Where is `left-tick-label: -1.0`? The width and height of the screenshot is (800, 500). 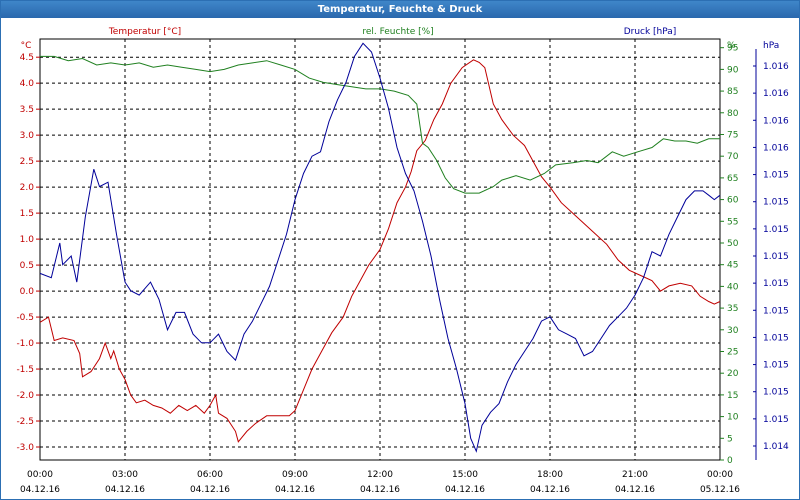
left-tick-label: -1.0 is located at coordinates (25, 344).